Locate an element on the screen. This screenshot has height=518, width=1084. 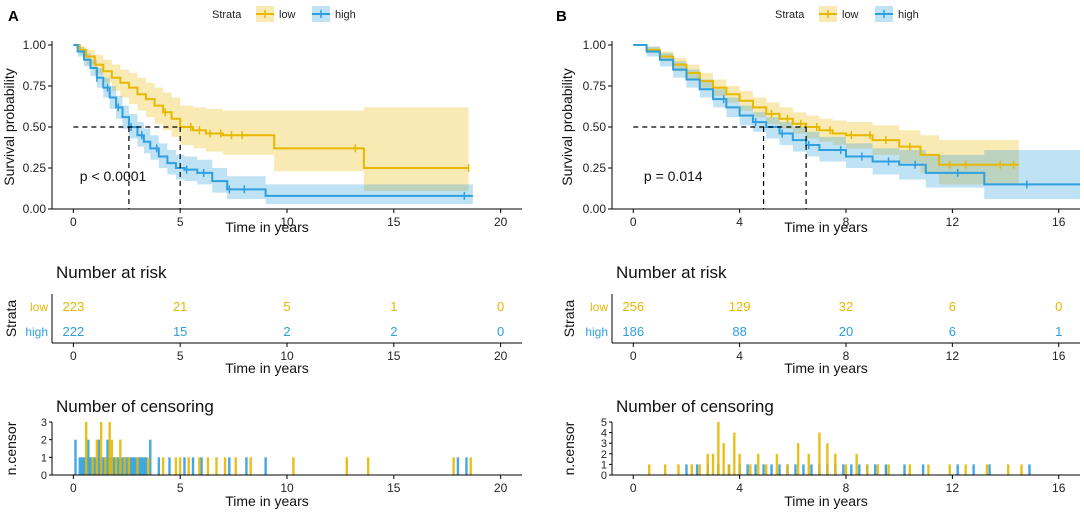
risk-value-low: 6 is located at coordinates (952, 306).